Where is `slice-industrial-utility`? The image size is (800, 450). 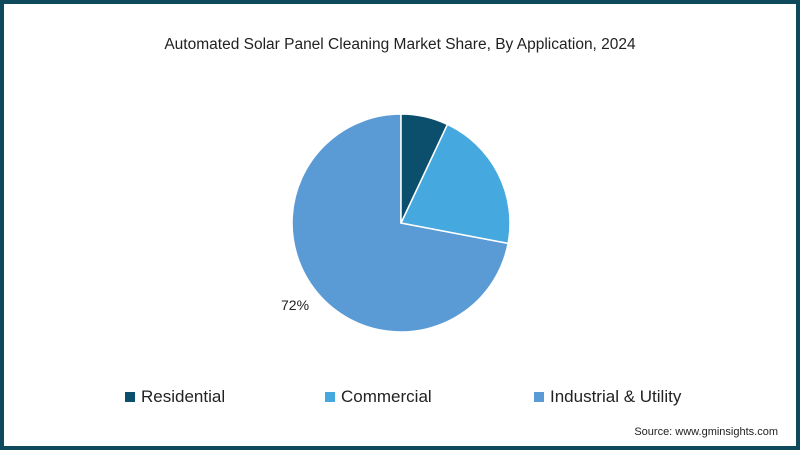
slice-industrial-utility is located at coordinates (400, 223).